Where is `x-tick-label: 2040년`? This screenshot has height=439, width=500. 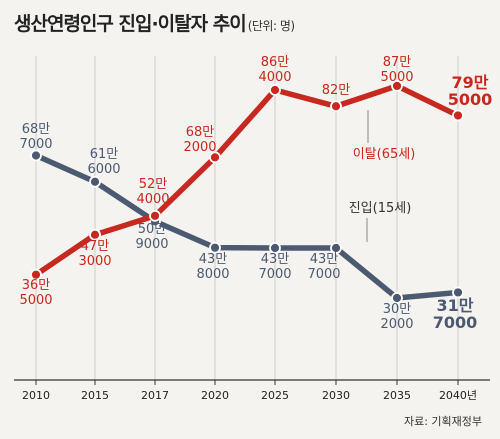 x-tick-label: 2040년 is located at coordinates (458, 395).